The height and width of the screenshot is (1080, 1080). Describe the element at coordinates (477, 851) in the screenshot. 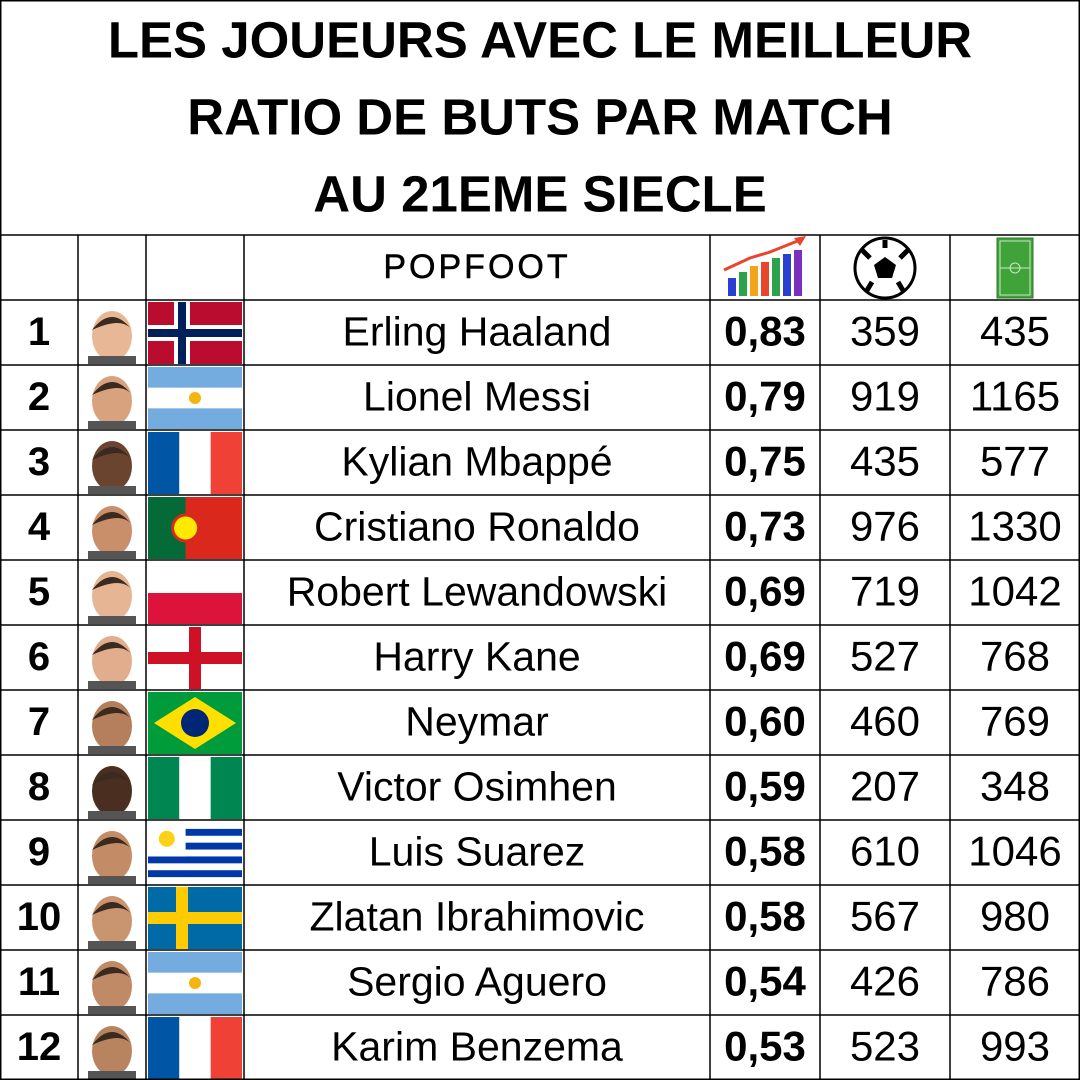

I see `player-name: Luis Suarez` at that location.